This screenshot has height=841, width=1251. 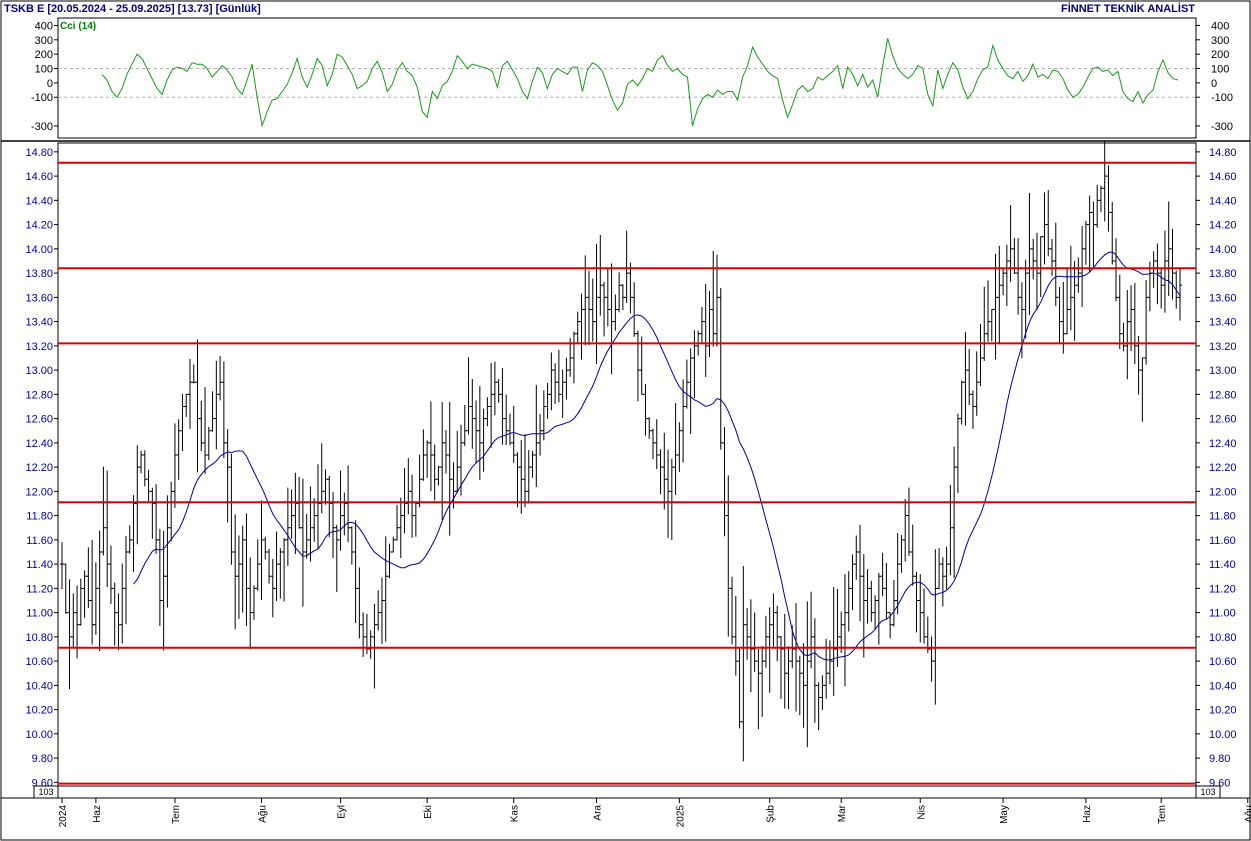 What do you see at coordinates (44, 55) in the screenshot?
I see `cci-ytick-label-left: 200` at bounding box center [44, 55].